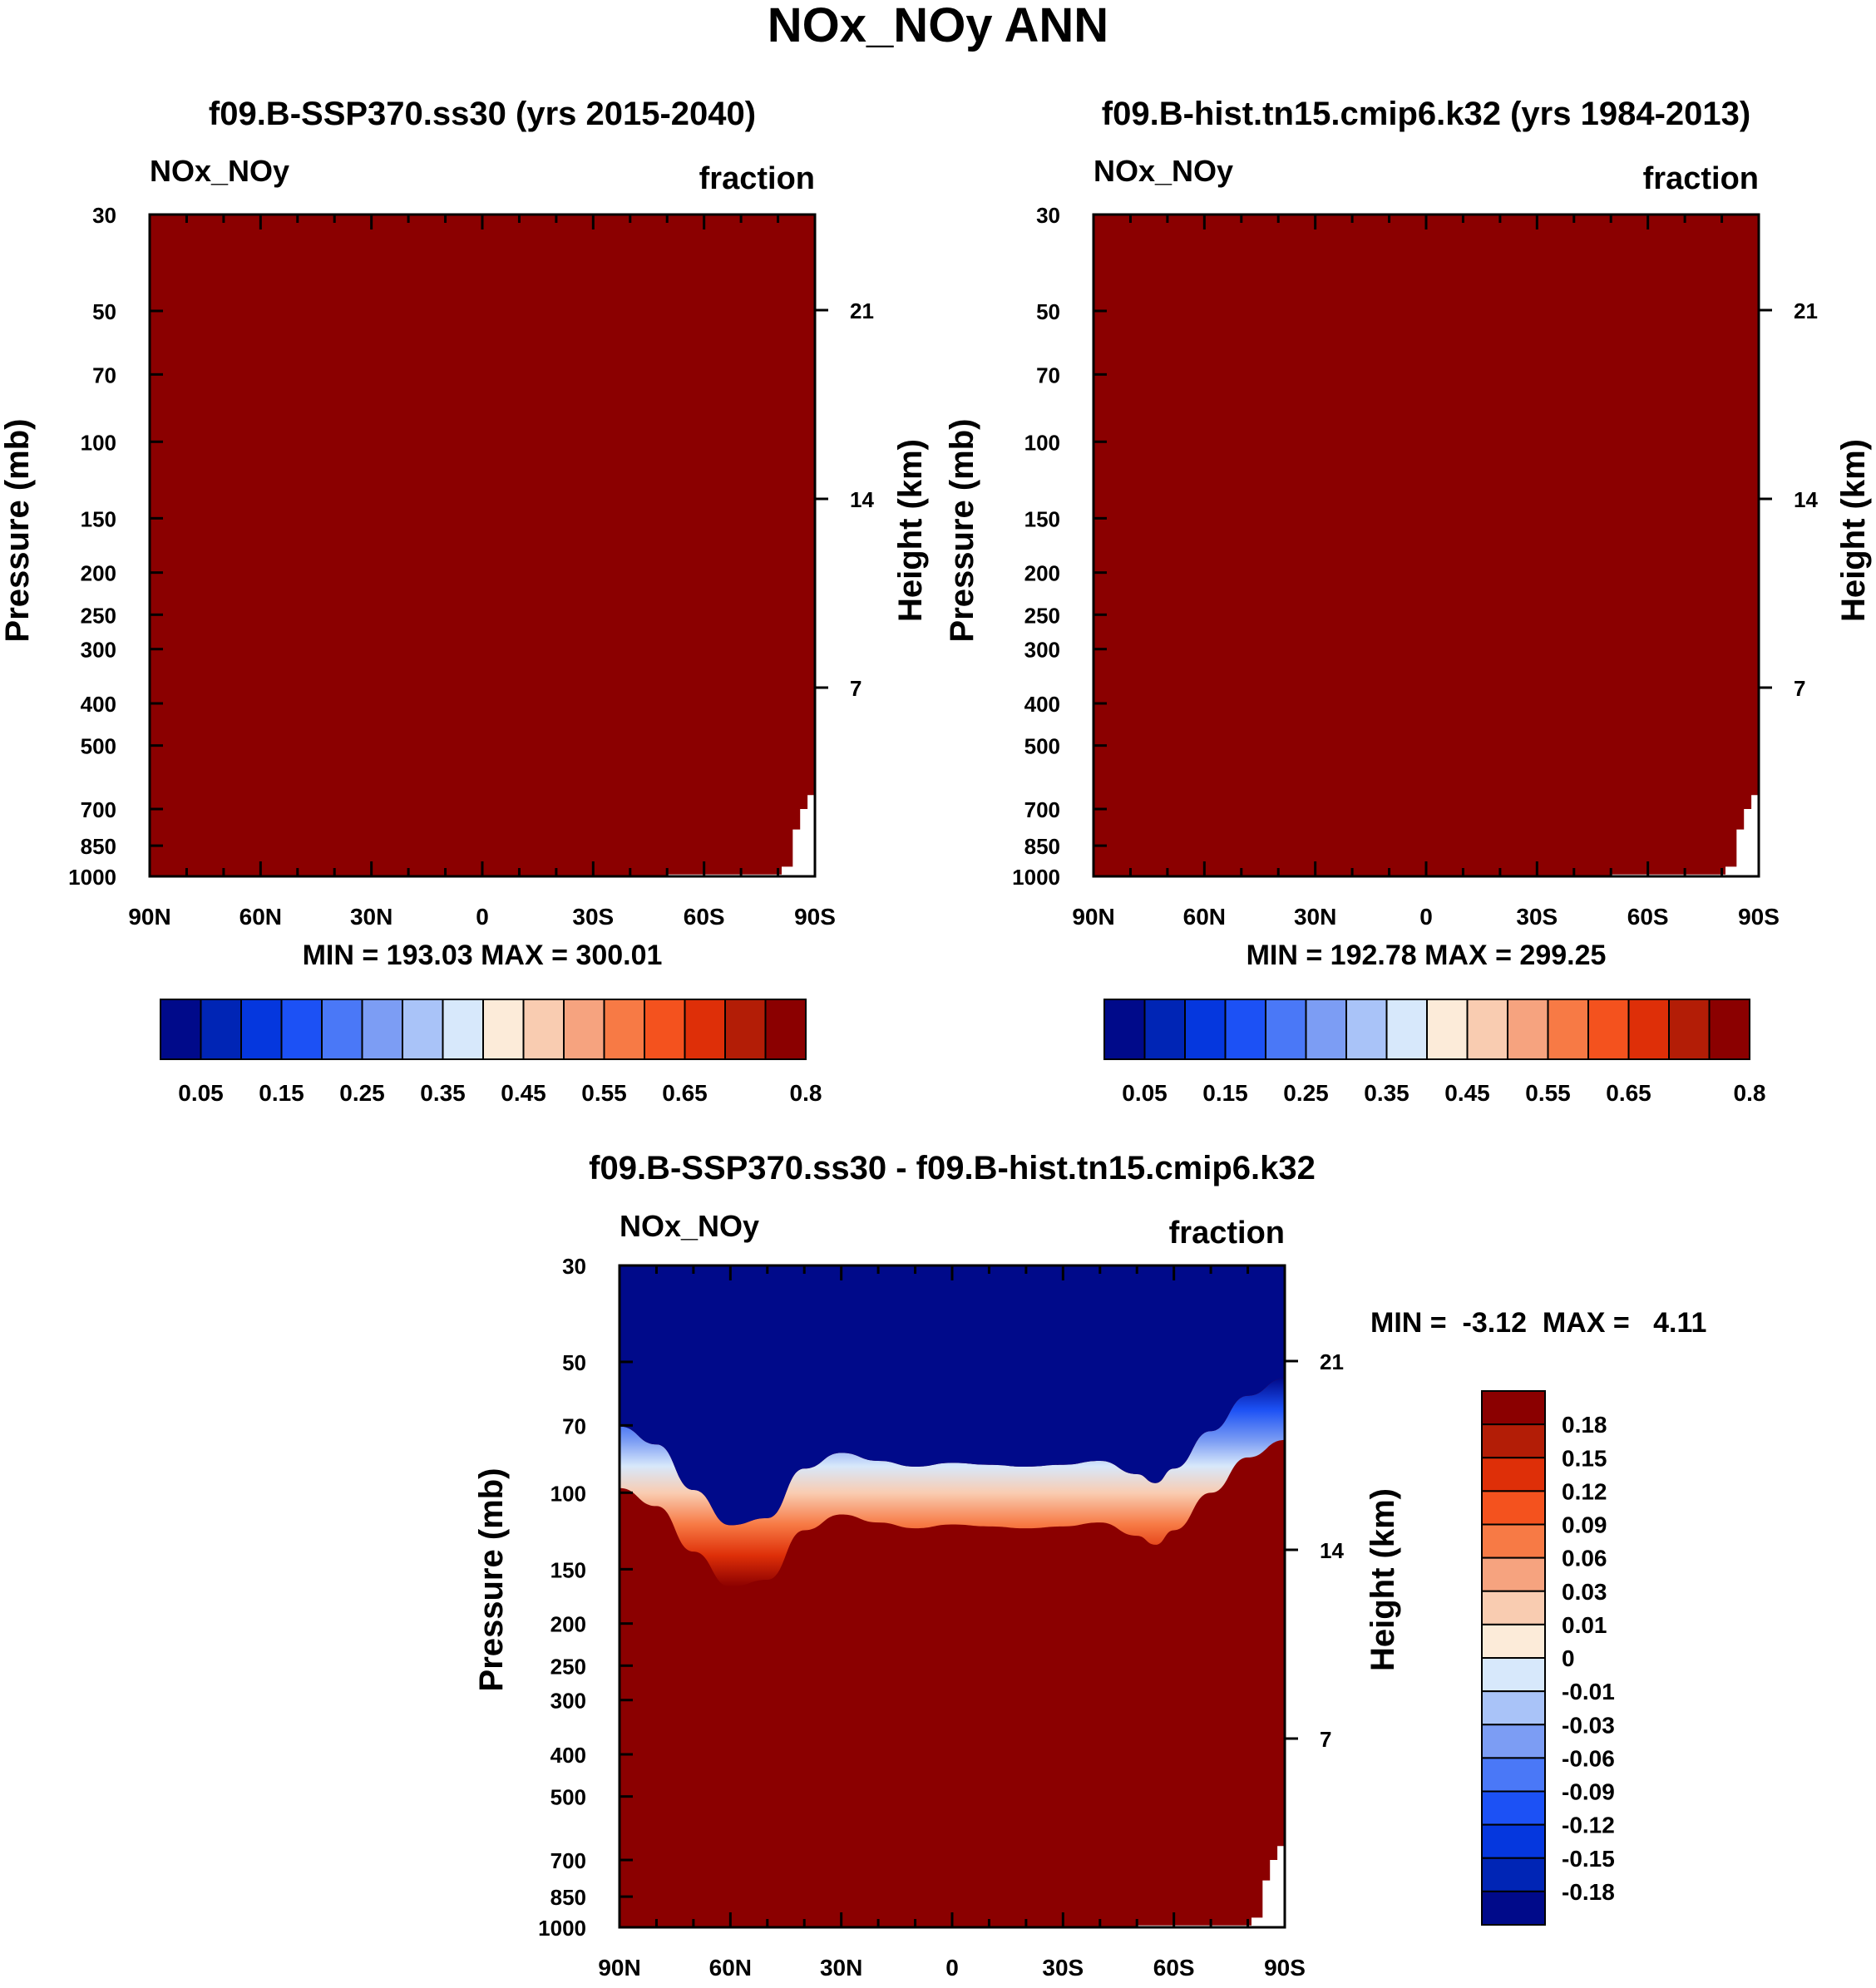  I want to click on panel-2-y2label: Height (km), so click(1853, 530).